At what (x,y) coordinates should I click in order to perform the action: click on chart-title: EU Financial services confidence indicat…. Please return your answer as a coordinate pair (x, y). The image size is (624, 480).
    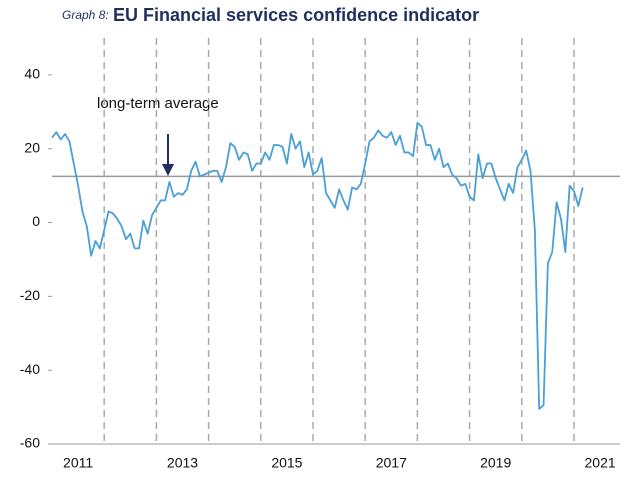
    Looking at the image, I should click on (296, 15).